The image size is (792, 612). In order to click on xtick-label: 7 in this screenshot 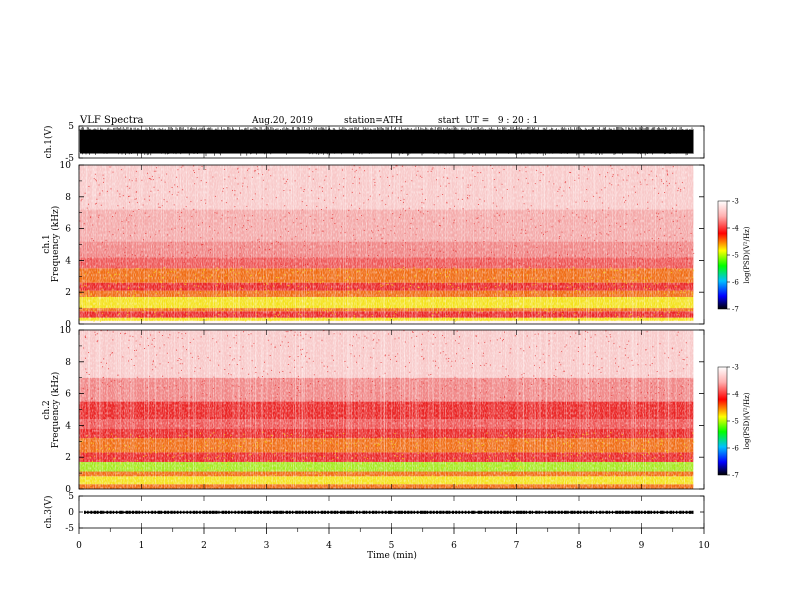, I will do `click(517, 546)`.